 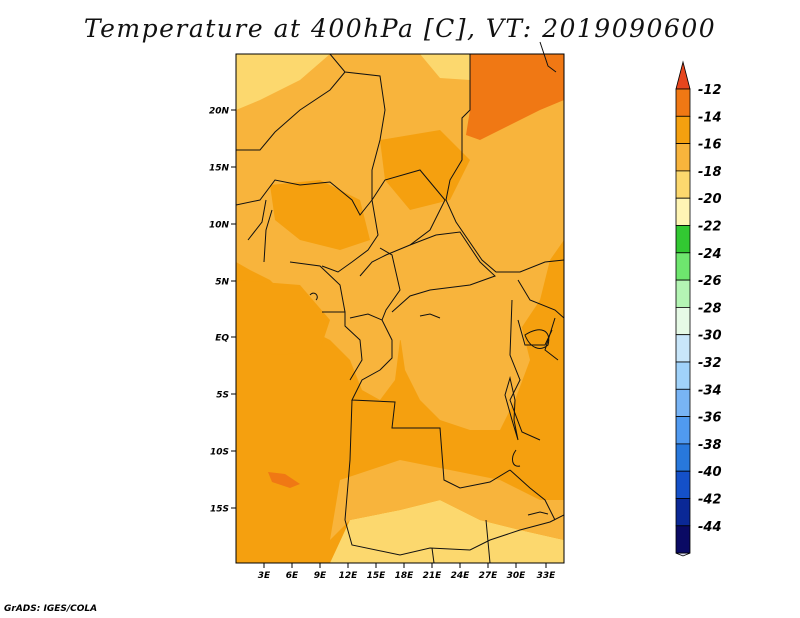 What do you see at coordinates (710, 90) in the screenshot?
I see `colorbar-label: -12` at bounding box center [710, 90].